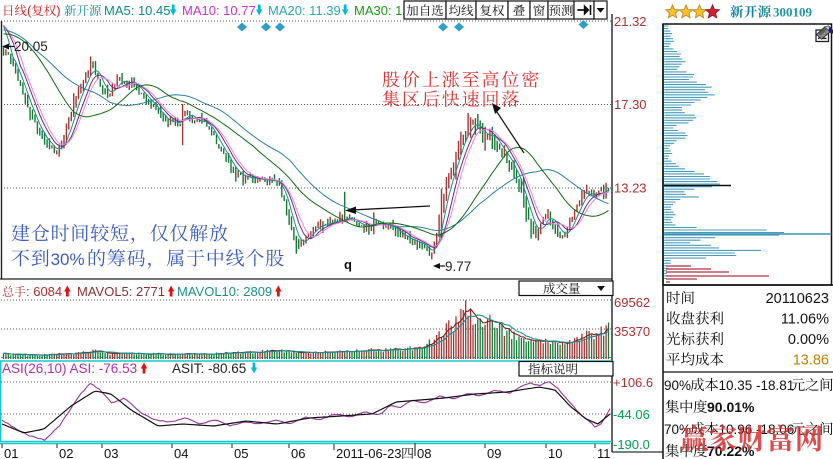 This screenshot has height=459, width=833. I want to click on svg-text: +106.6, so click(633, 382).